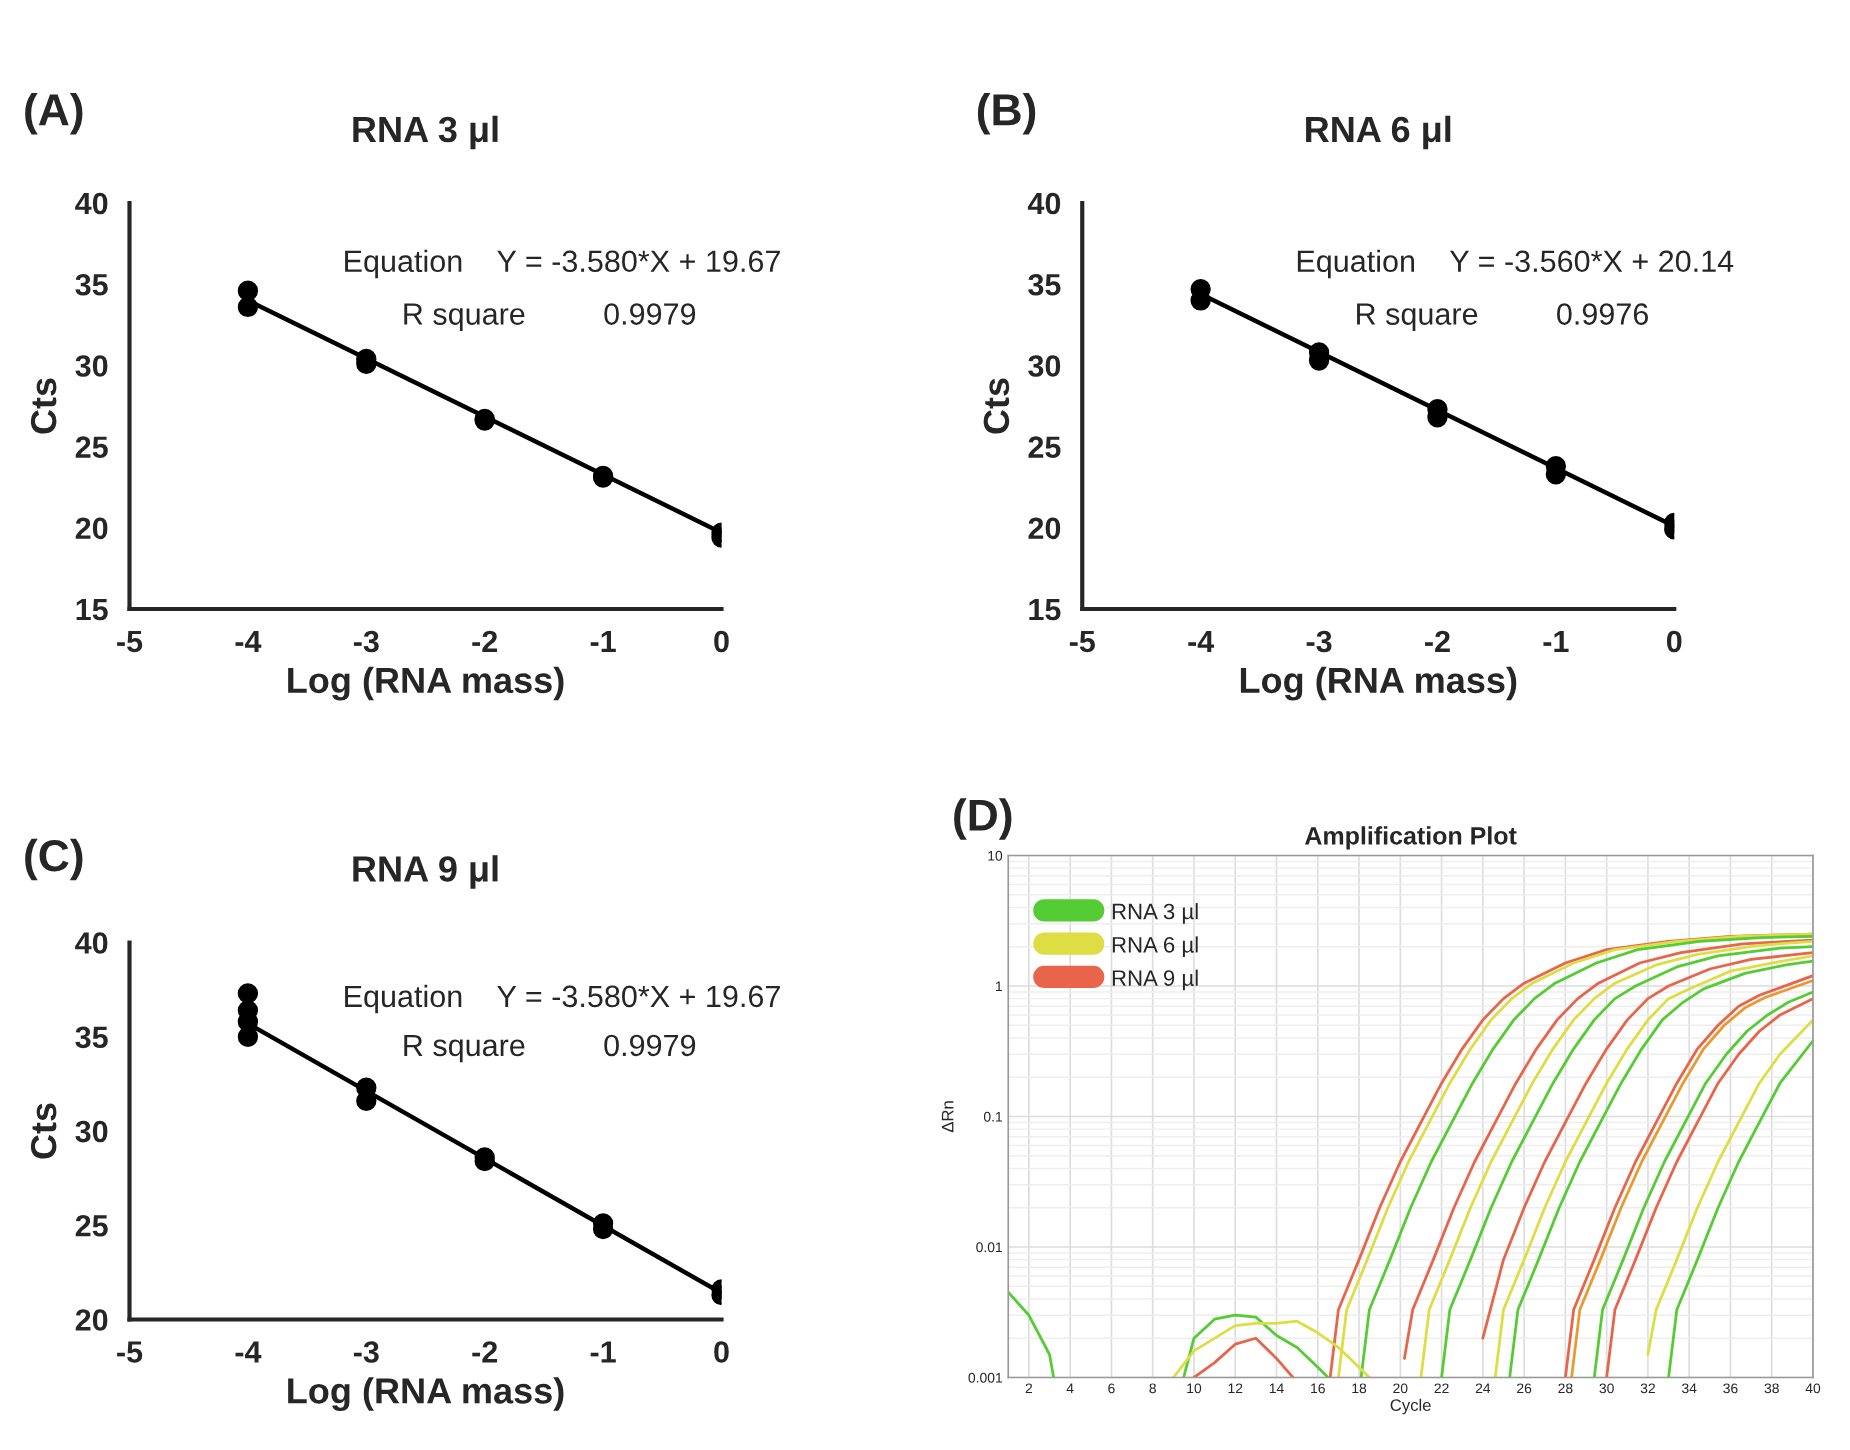  What do you see at coordinates (1155, 947) in the screenshot?
I see `legend-label: RNA 6 µl` at bounding box center [1155, 947].